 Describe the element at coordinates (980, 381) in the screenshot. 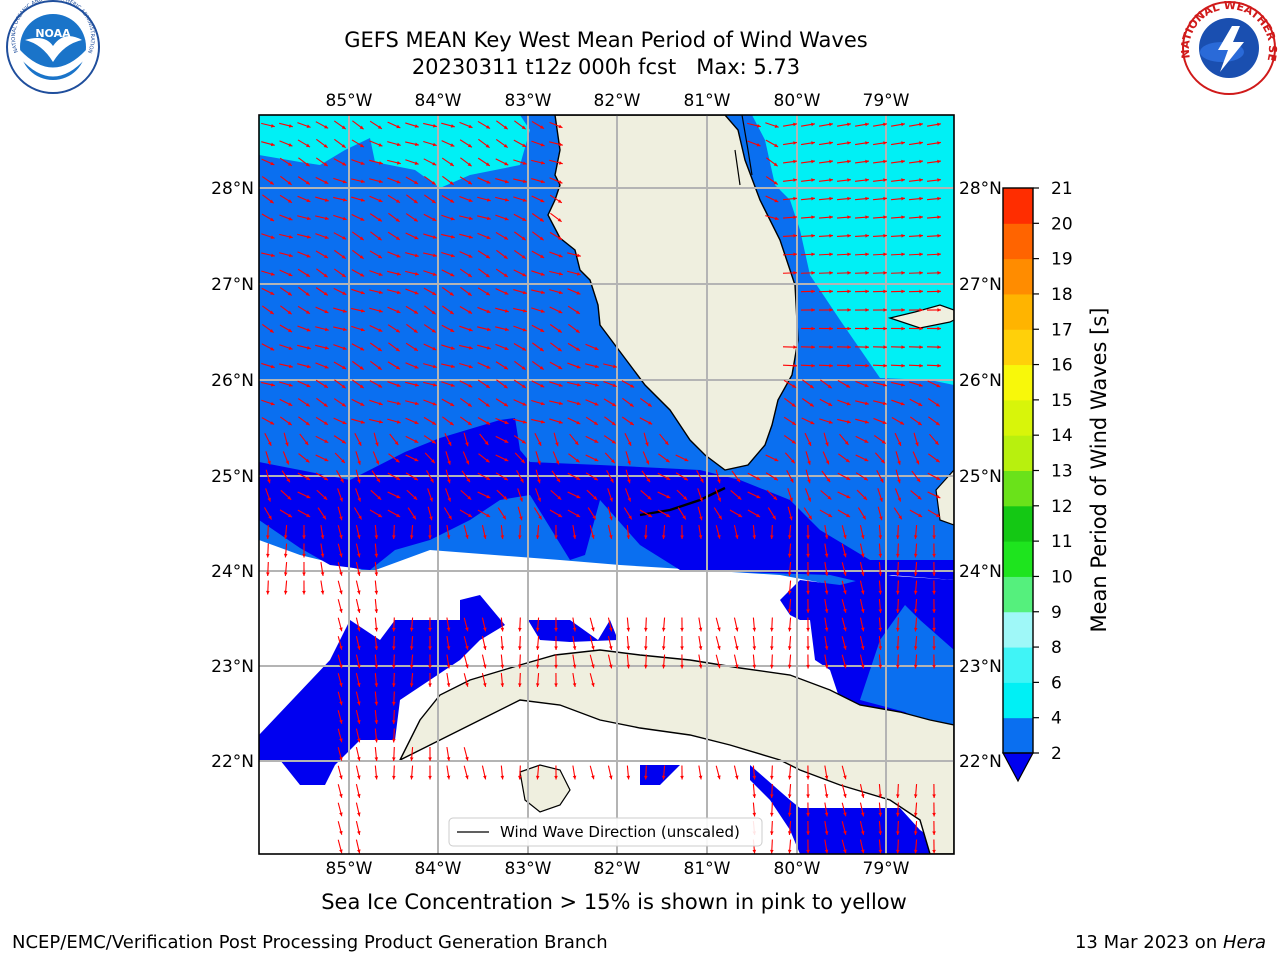

I see `lat-label-right: 26°N` at that location.